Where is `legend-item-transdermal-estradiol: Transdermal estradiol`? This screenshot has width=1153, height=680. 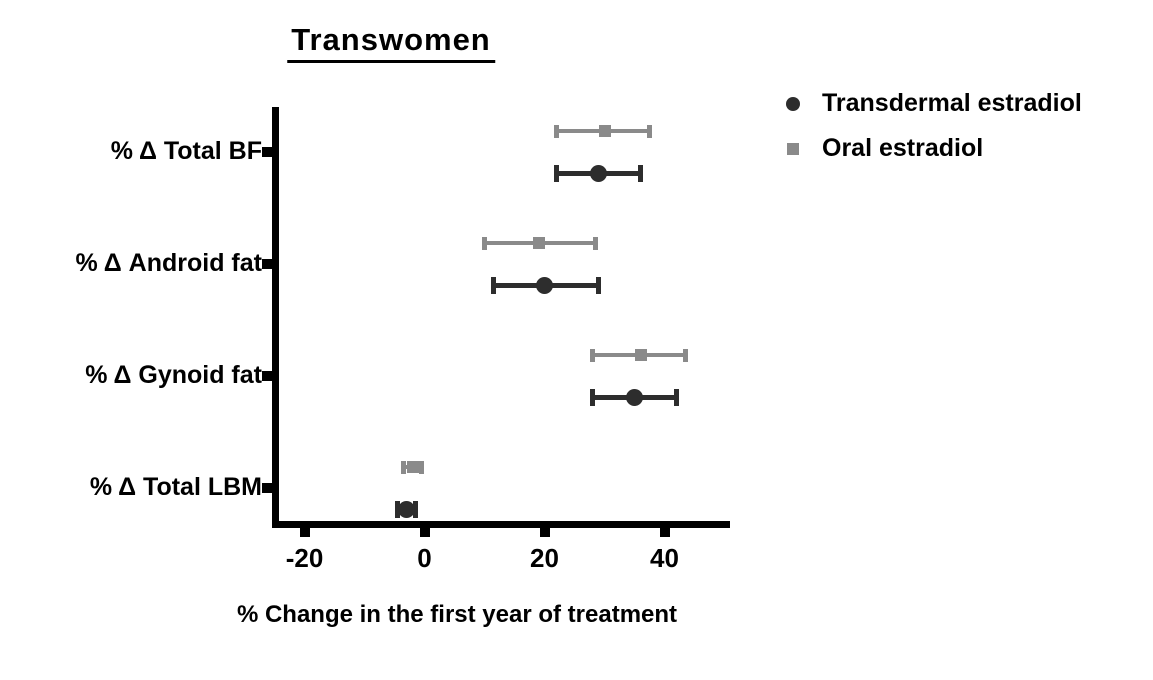
legend-item-transdermal-estradiol: Transdermal estradiol is located at coordinates (934, 103).